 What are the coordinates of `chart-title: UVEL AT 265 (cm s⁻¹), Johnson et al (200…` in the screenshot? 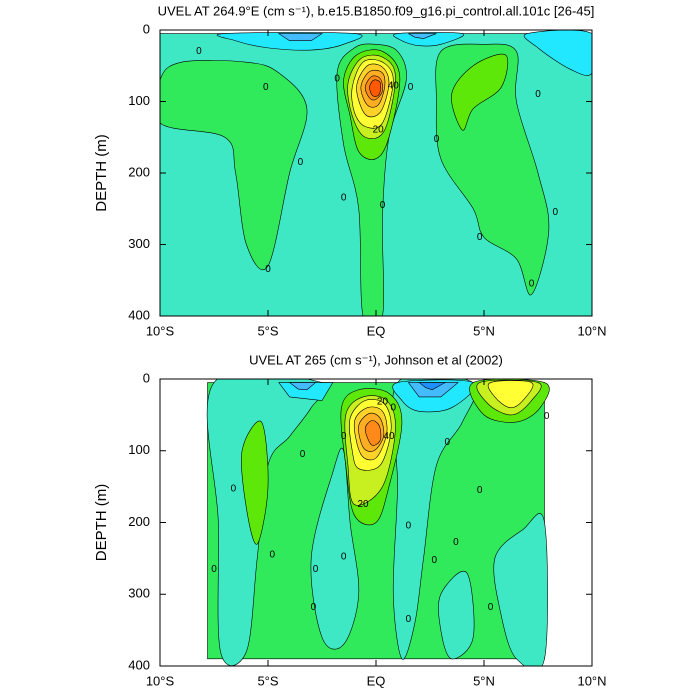 It's located at (376, 359).